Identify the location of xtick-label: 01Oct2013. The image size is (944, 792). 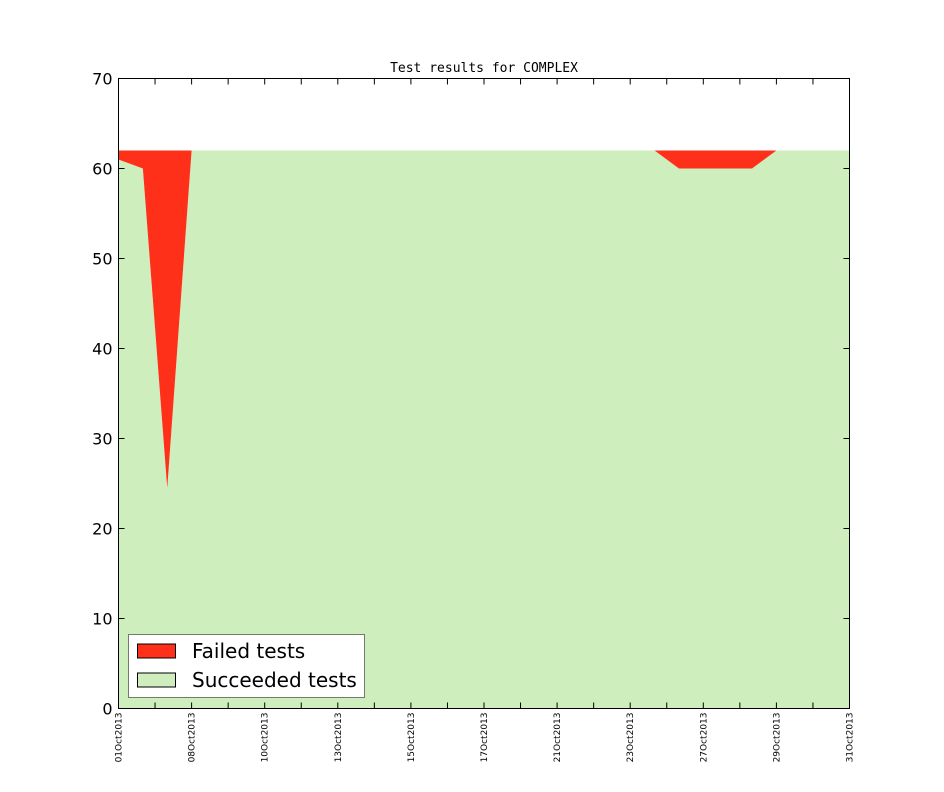
(120, 738).